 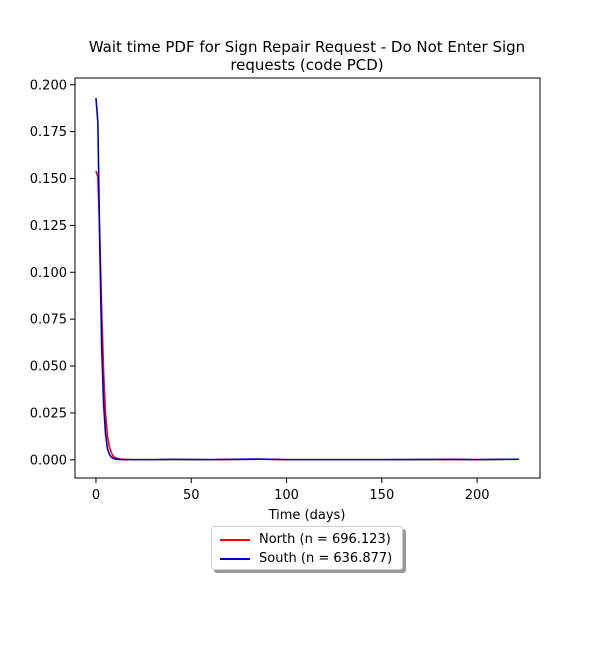 I want to click on legend-label-south: South (n = 636.877), so click(x=326, y=558).